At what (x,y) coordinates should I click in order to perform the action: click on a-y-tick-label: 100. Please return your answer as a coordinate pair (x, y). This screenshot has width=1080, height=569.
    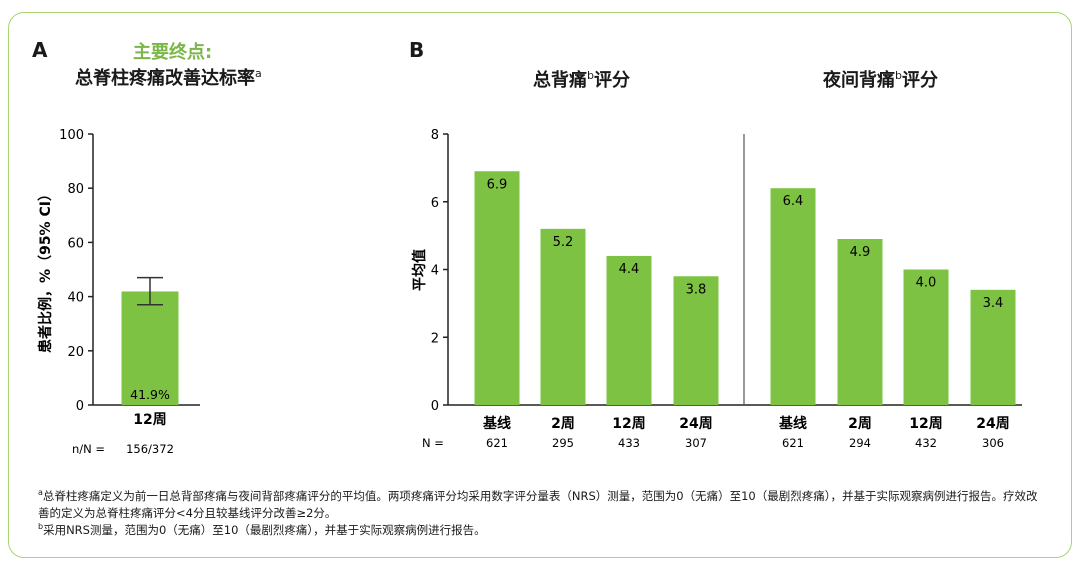
    Looking at the image, I should click on (71, 135).